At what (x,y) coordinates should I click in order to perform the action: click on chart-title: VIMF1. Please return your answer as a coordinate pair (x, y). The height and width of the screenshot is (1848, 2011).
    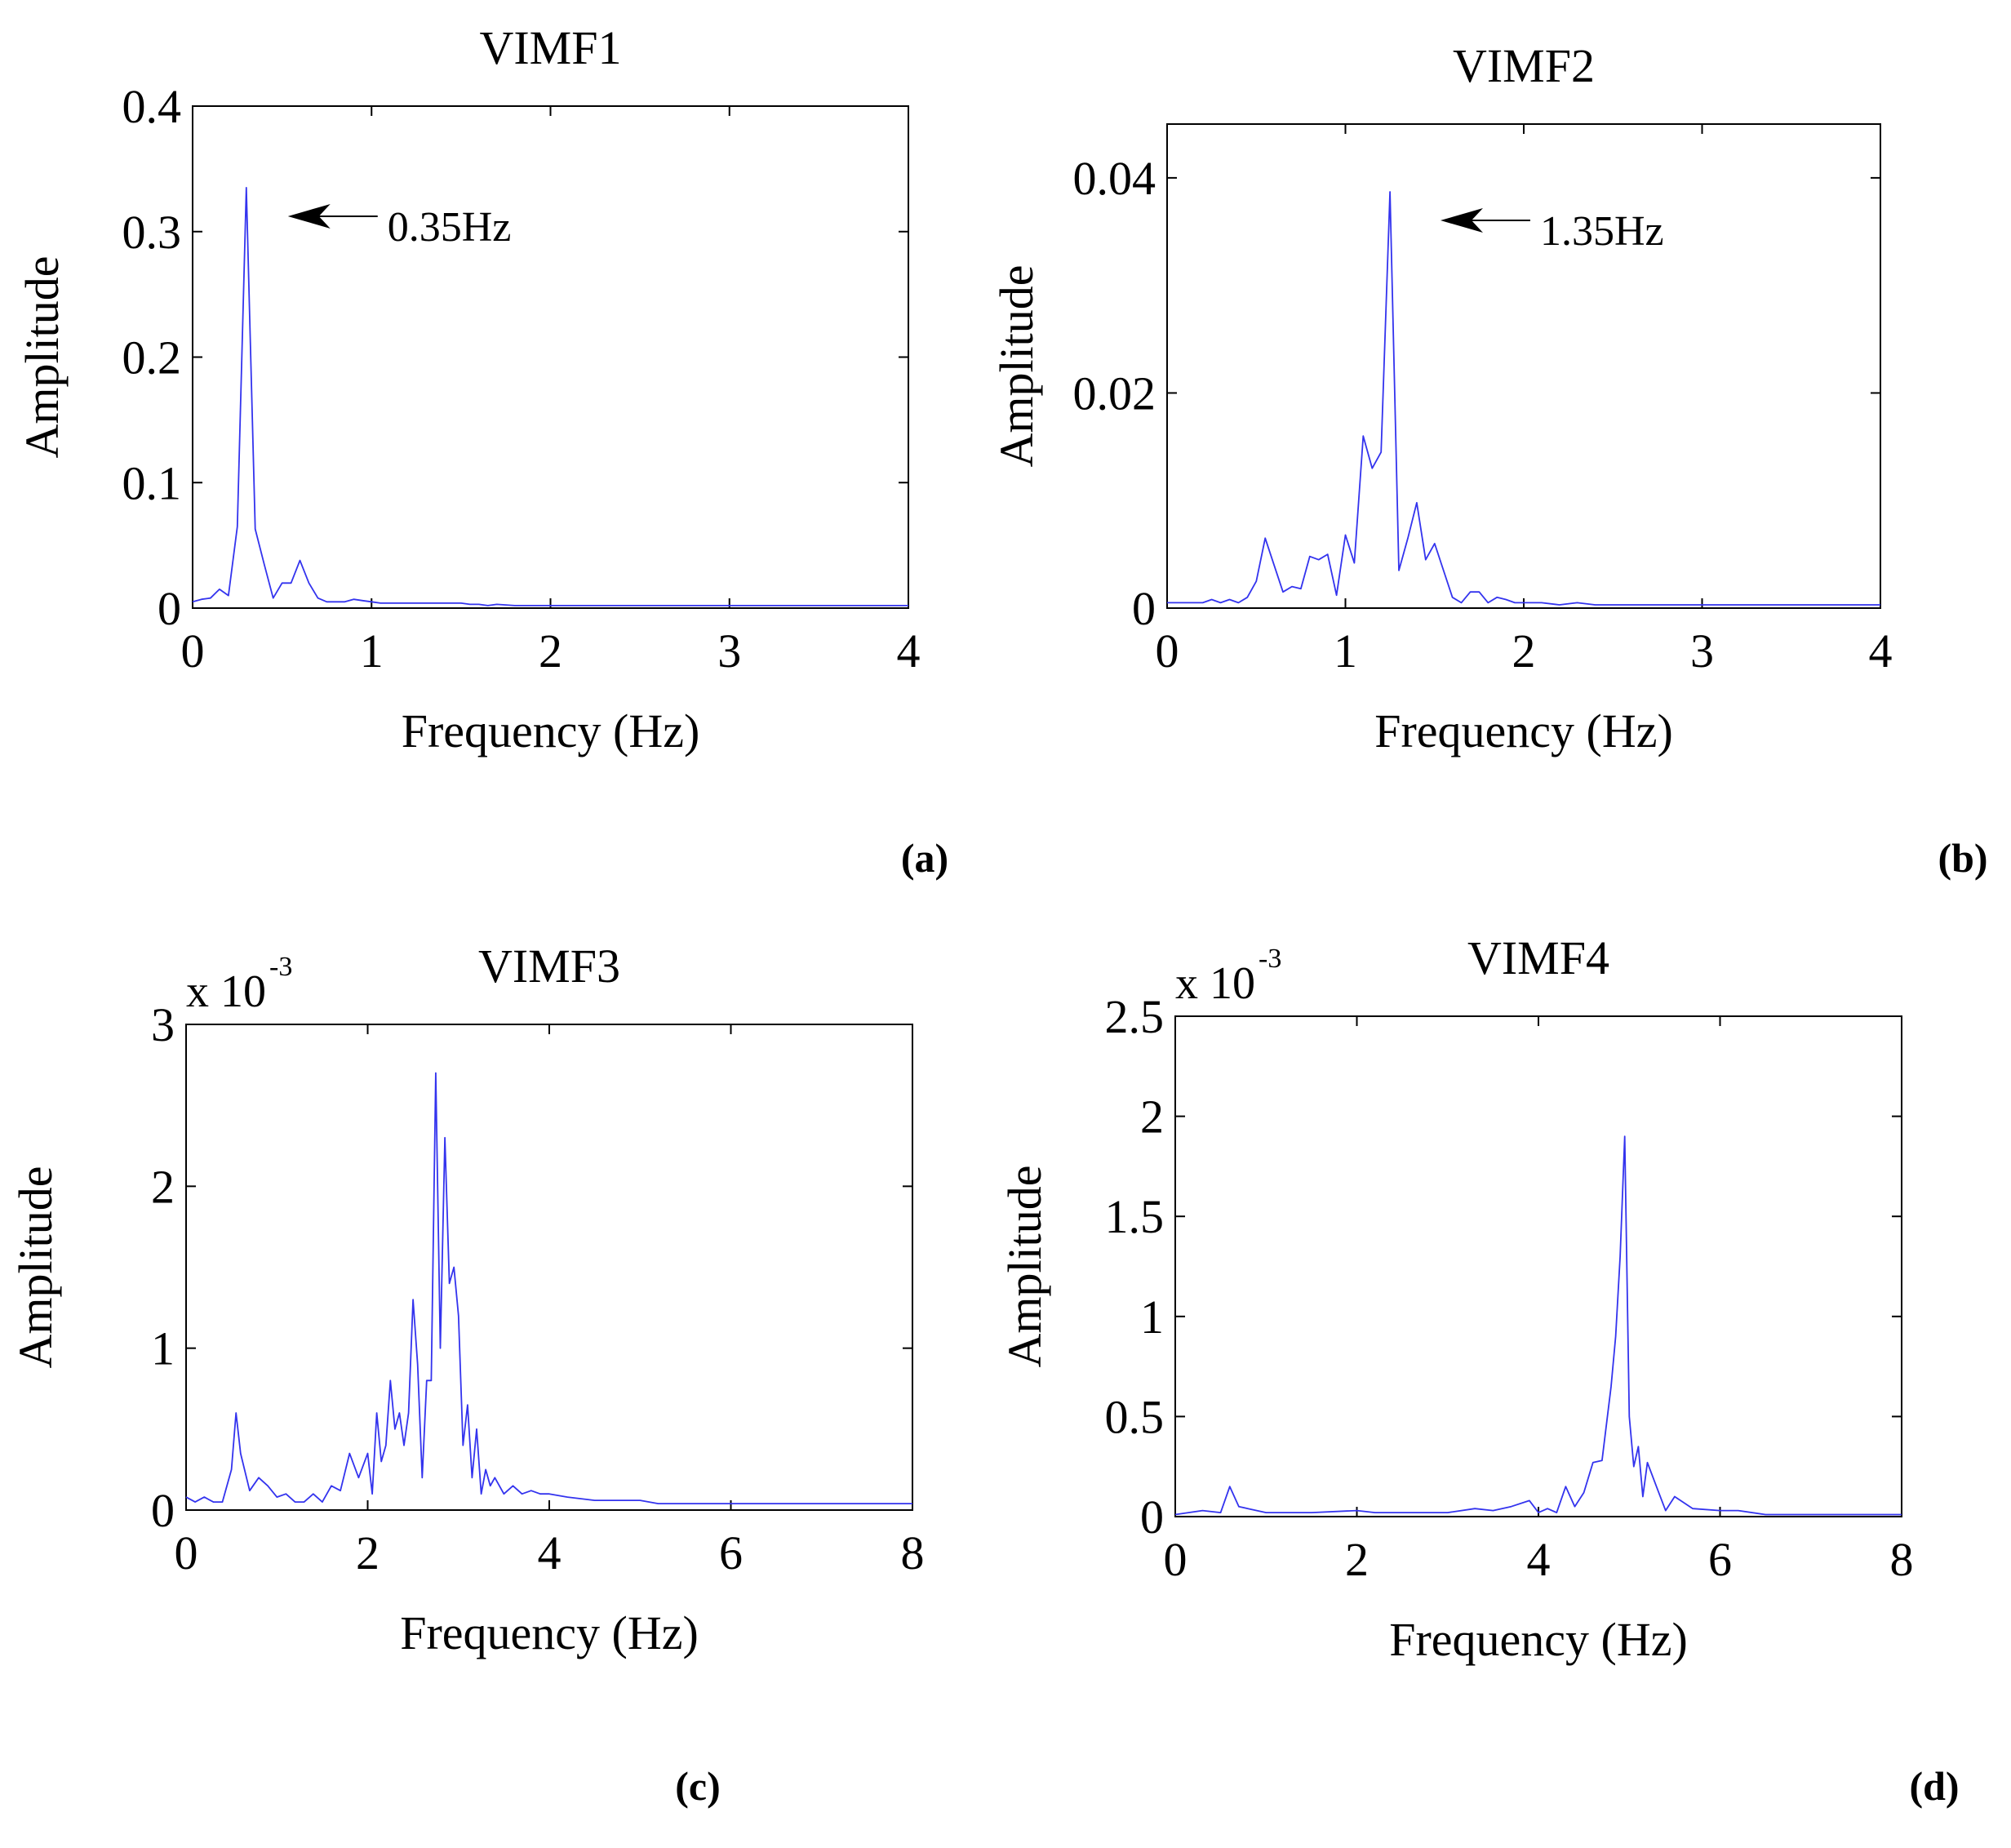
    Looking at the image, I should click on (550, 47).